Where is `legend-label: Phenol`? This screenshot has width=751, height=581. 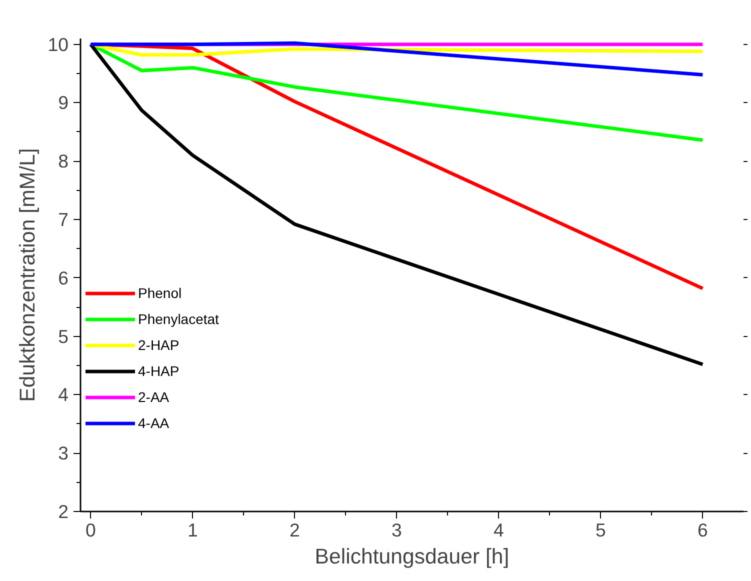
legend-label: Phenol is located at coordinates (160, 293).